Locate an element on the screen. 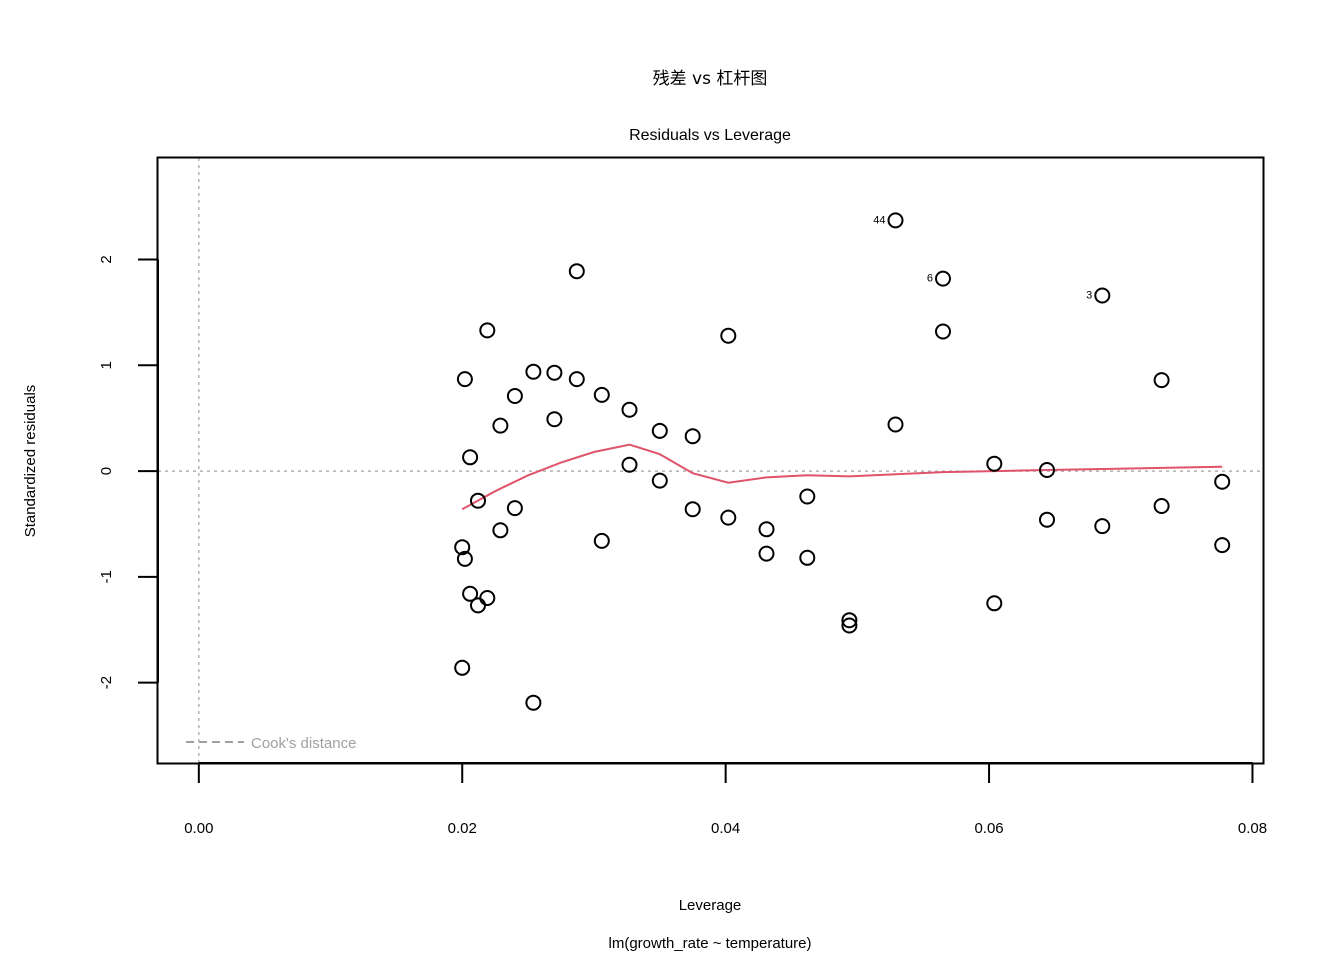 The width and height of the screenshot is (1344, 960). y-tick-label: 0 is located at coordinates (106, 471).